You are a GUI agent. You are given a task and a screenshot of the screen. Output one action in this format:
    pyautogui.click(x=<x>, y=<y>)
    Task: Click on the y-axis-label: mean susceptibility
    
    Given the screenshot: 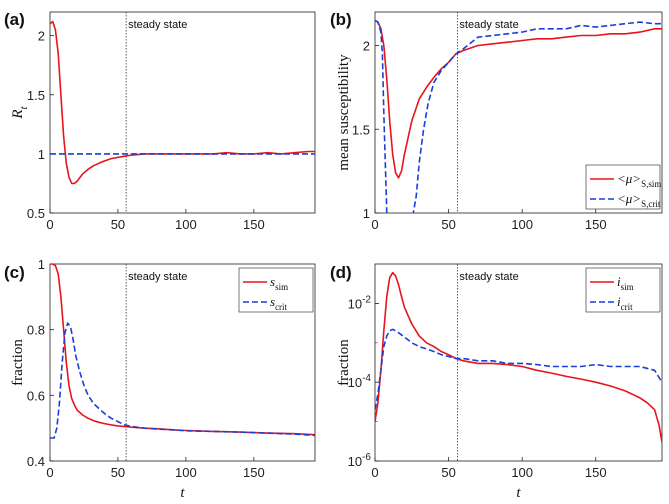 What is the action you would take?
    pyautogui.click(x=344, y=112)
    